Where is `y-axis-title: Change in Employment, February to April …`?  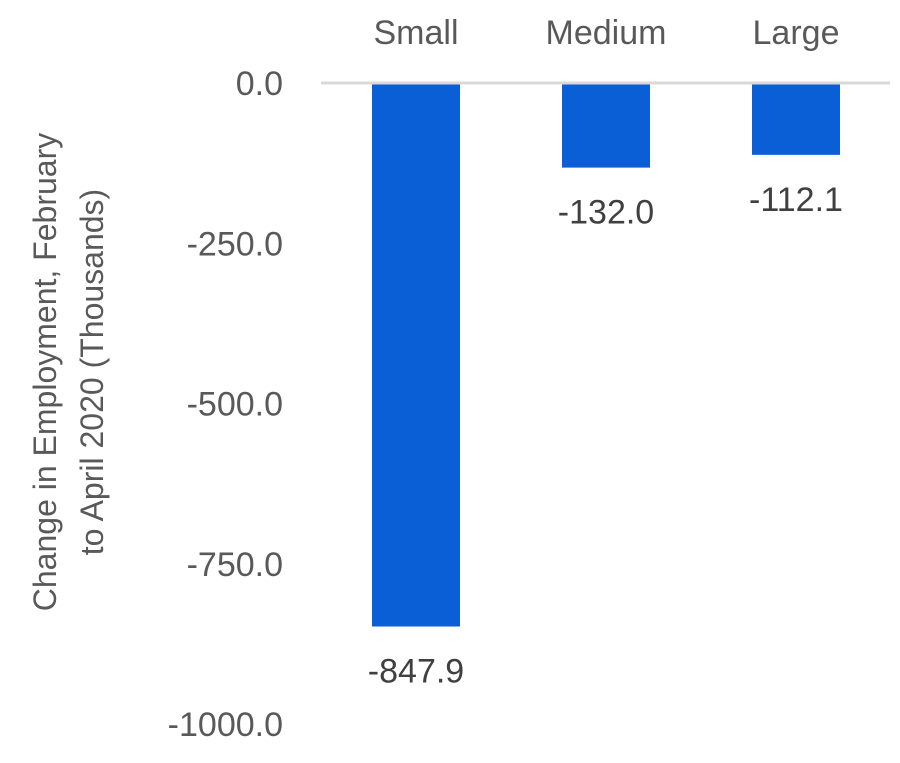 y-axis-title: Change in Employment, February to April … is located at coordinates (68, 372).